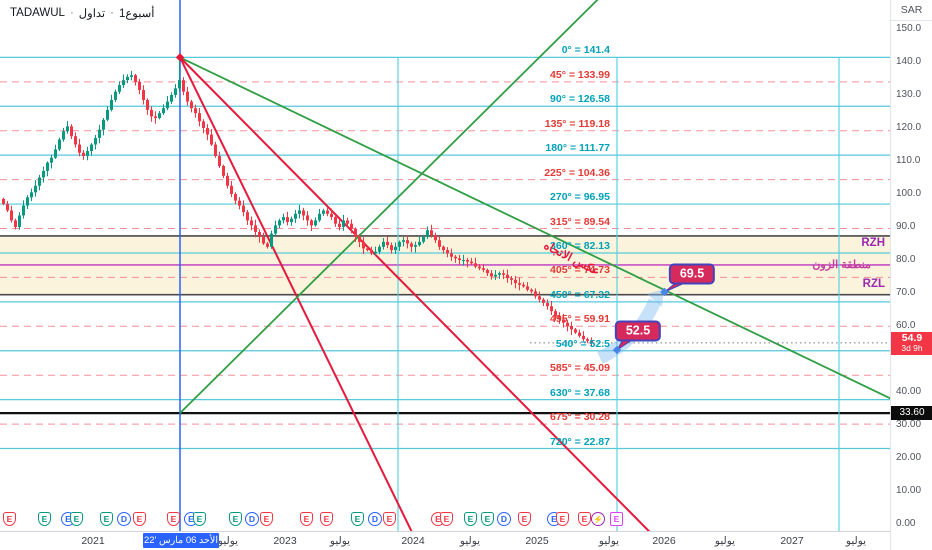 Image resolution: width=932 pixels, height=550 pixels. Describe the element at coordinates (909, 424) in the screenshot. I see `price-tick: 30.00` at that location.